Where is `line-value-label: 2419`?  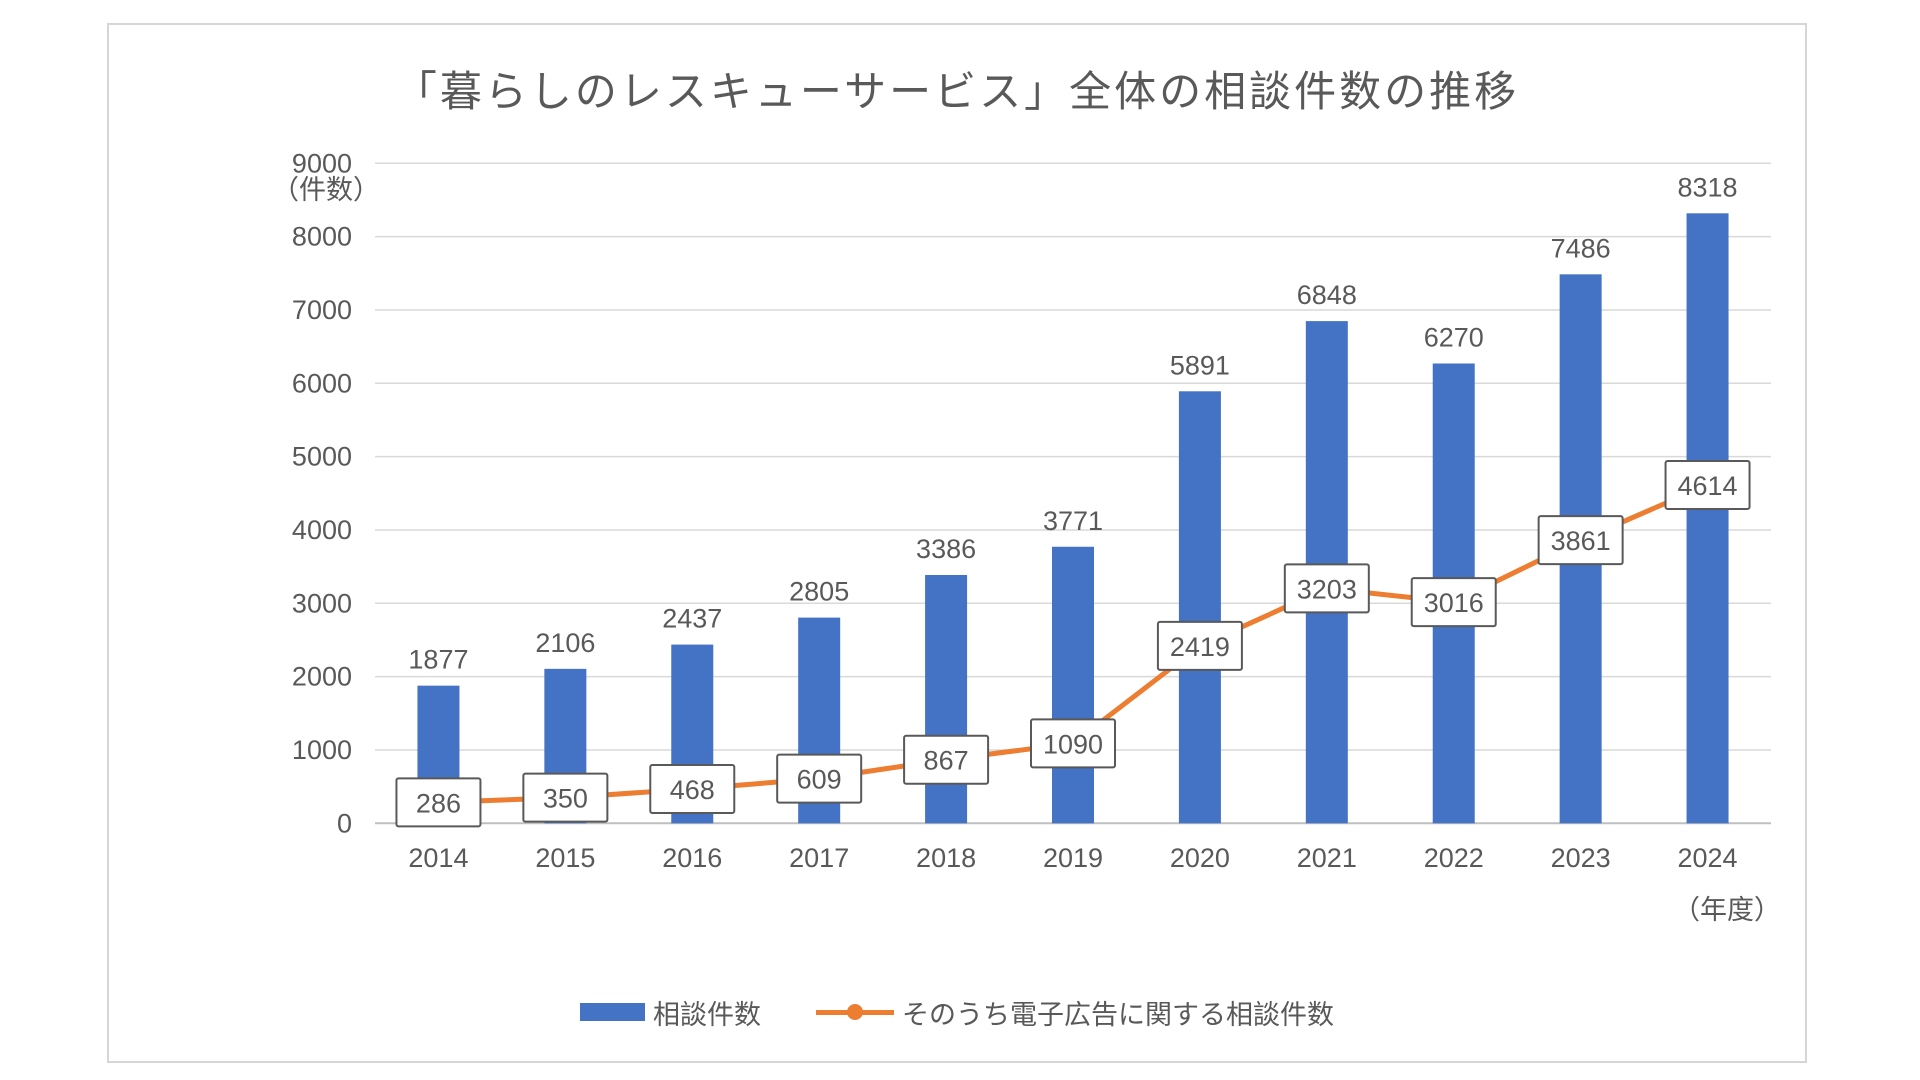
line-value-label: 2419 is located at coordinates (1200, 647).